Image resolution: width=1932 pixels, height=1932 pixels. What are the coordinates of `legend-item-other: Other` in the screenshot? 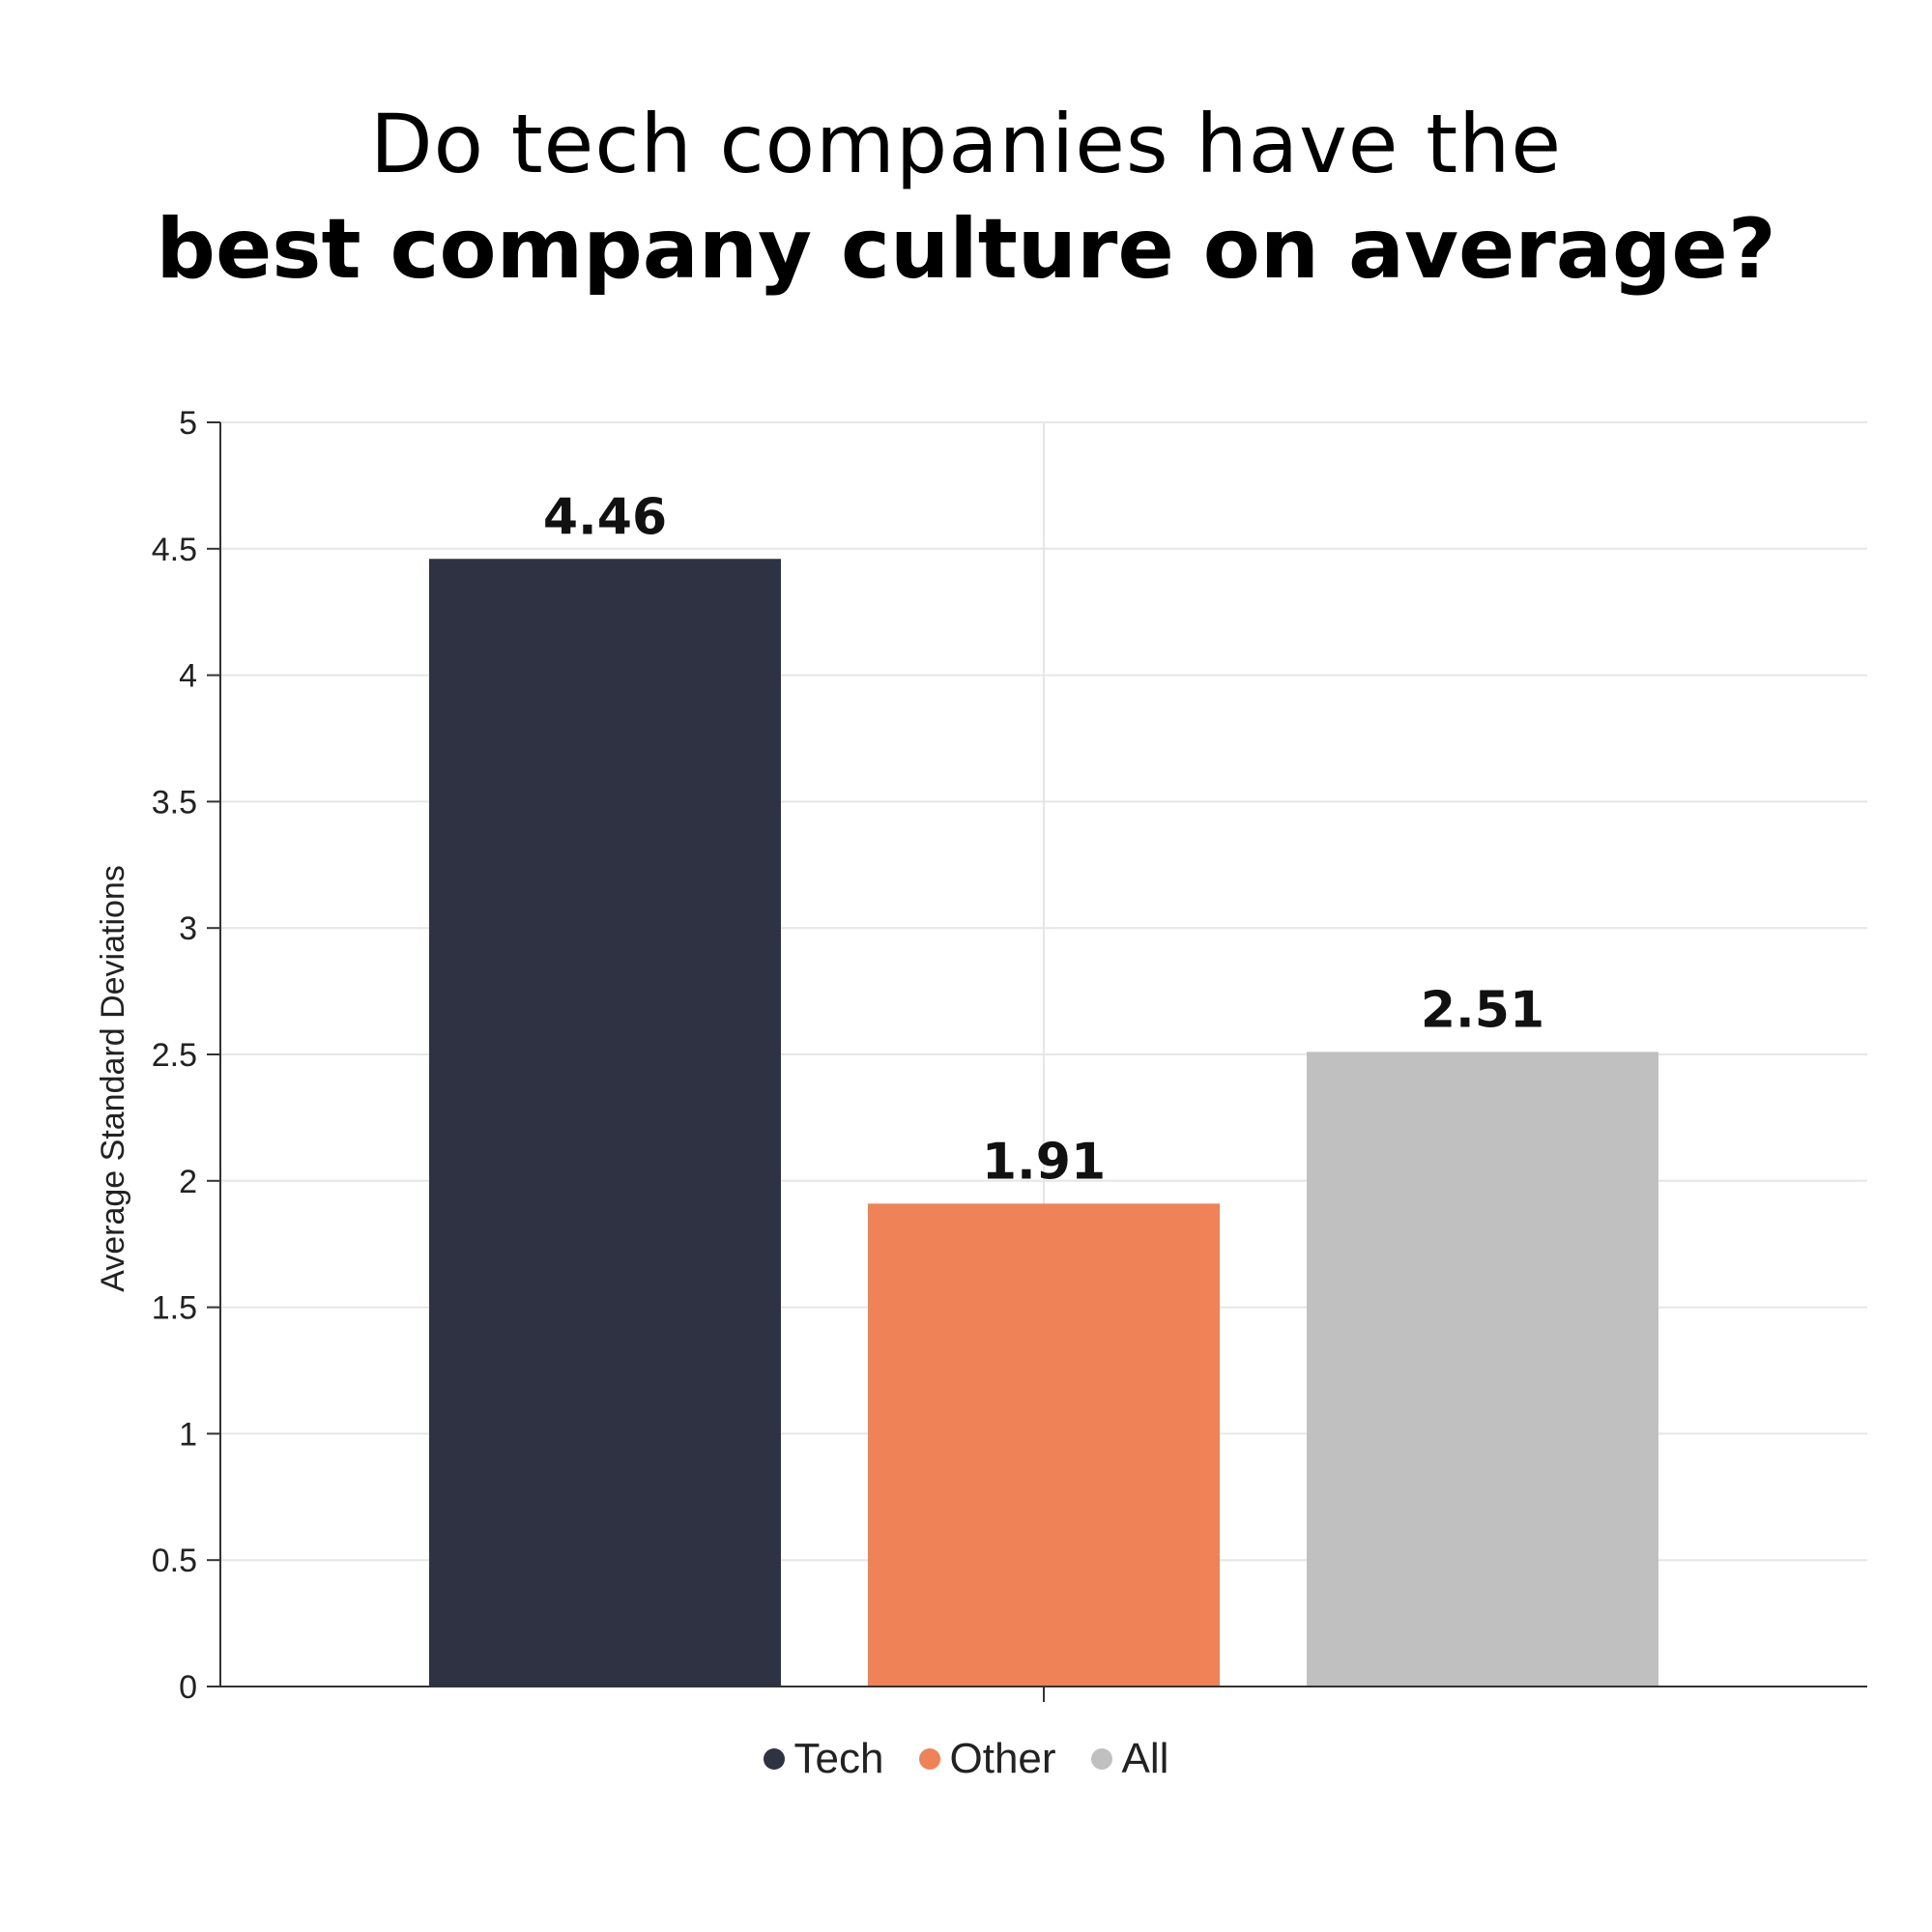 It's located at (987, 1759).